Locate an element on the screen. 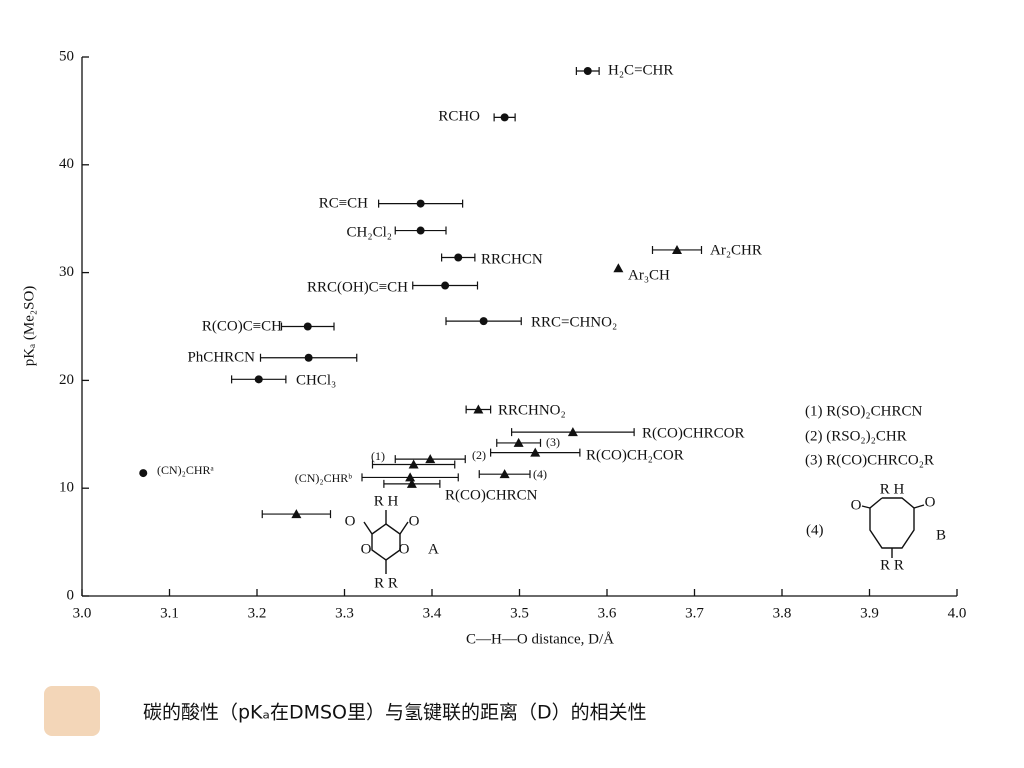 The height and width of the screenshot is (768, 1024). x-tick-label: 3.8 is located at coordinates (782, 613).